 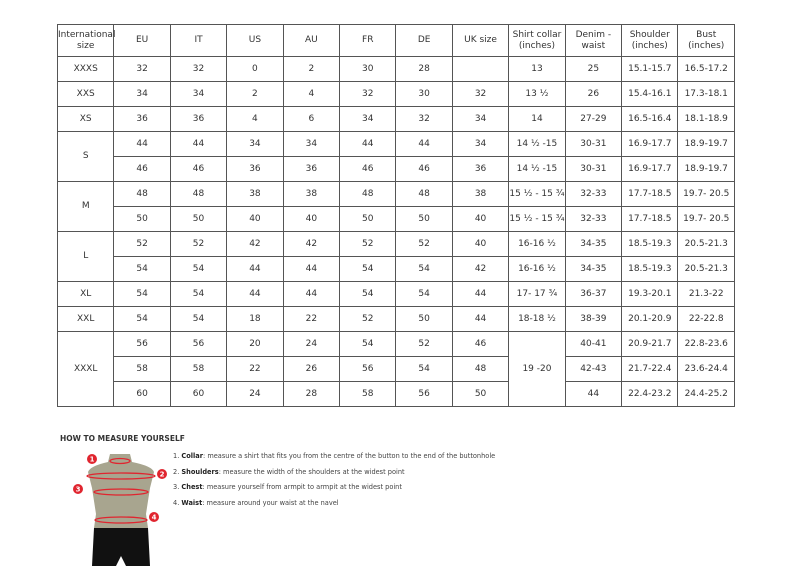 I want to click on table-cell: 18, so click(x=255, y=319).